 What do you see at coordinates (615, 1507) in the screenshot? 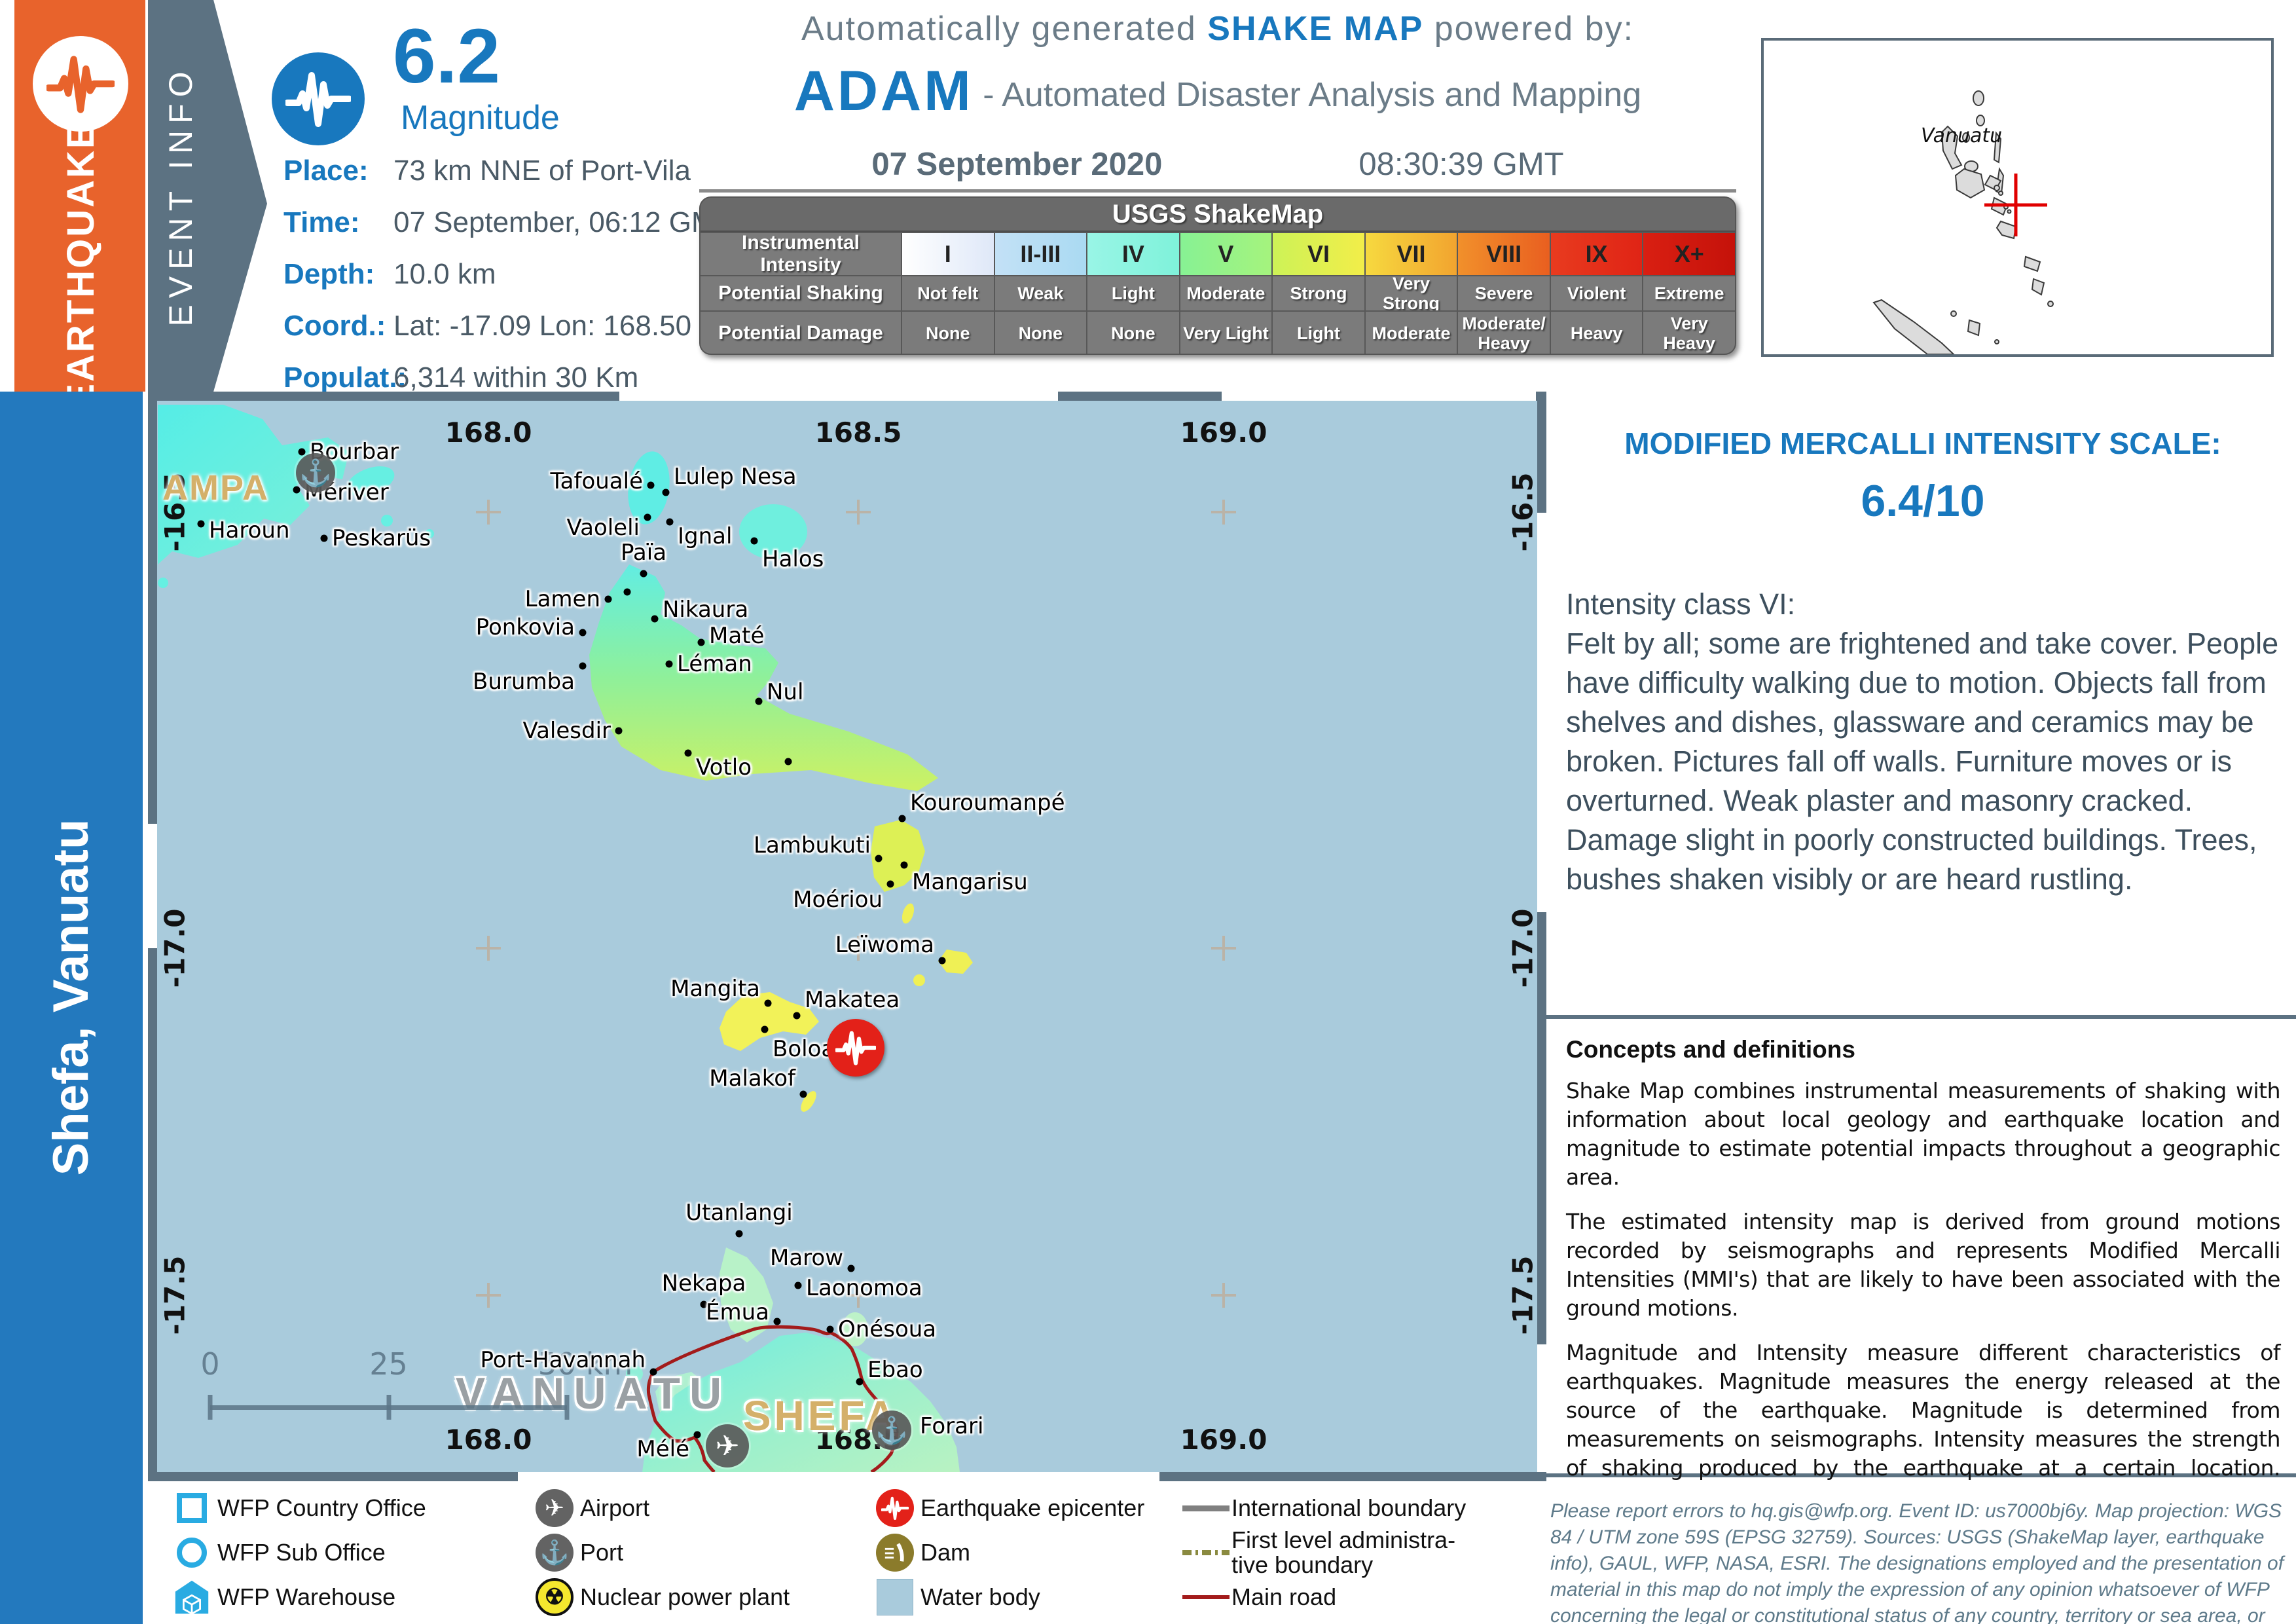
I see `legend-label: Airport` at bounding box center [615, 1507].